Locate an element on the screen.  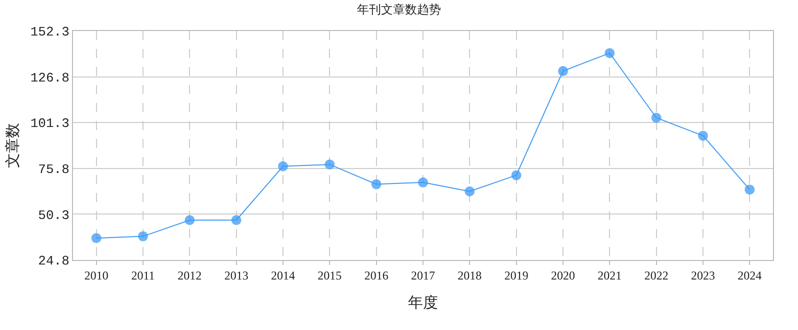
y-tick-label: 126.8 is located at coordinates (50, 78).